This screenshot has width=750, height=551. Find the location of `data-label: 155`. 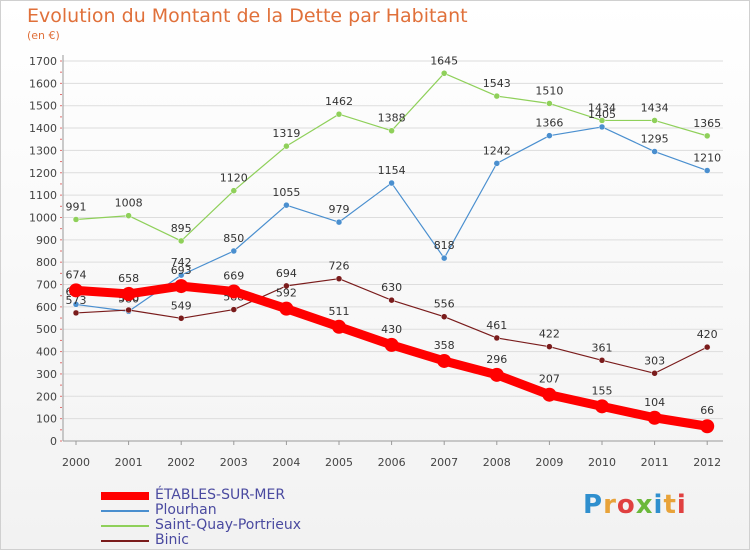

data-label: 155 is located at coordinates (602, 390).